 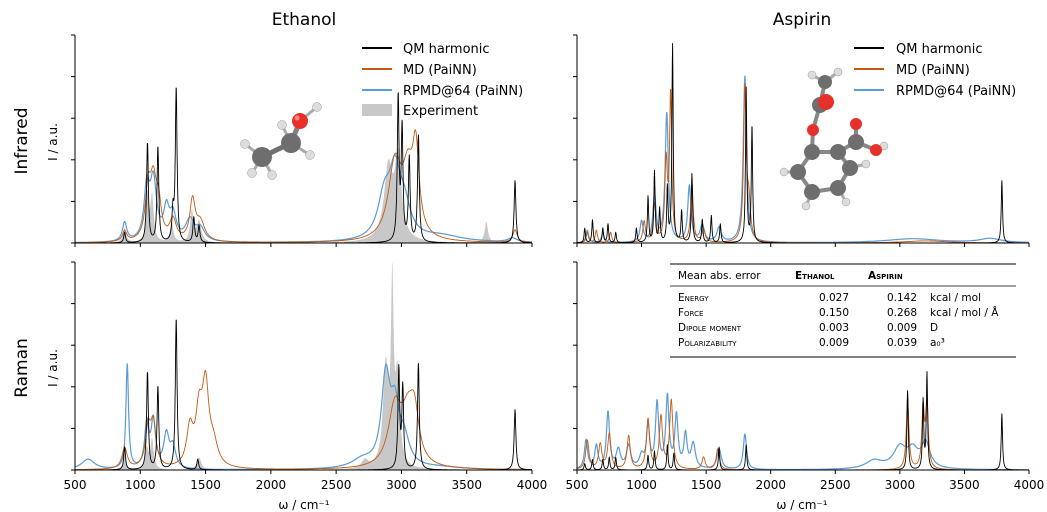 What do you see at coordinates (815, 276) in the screenshot?
I see `table-header-ethanol: Ethanol` at bounding box center [815, 276].